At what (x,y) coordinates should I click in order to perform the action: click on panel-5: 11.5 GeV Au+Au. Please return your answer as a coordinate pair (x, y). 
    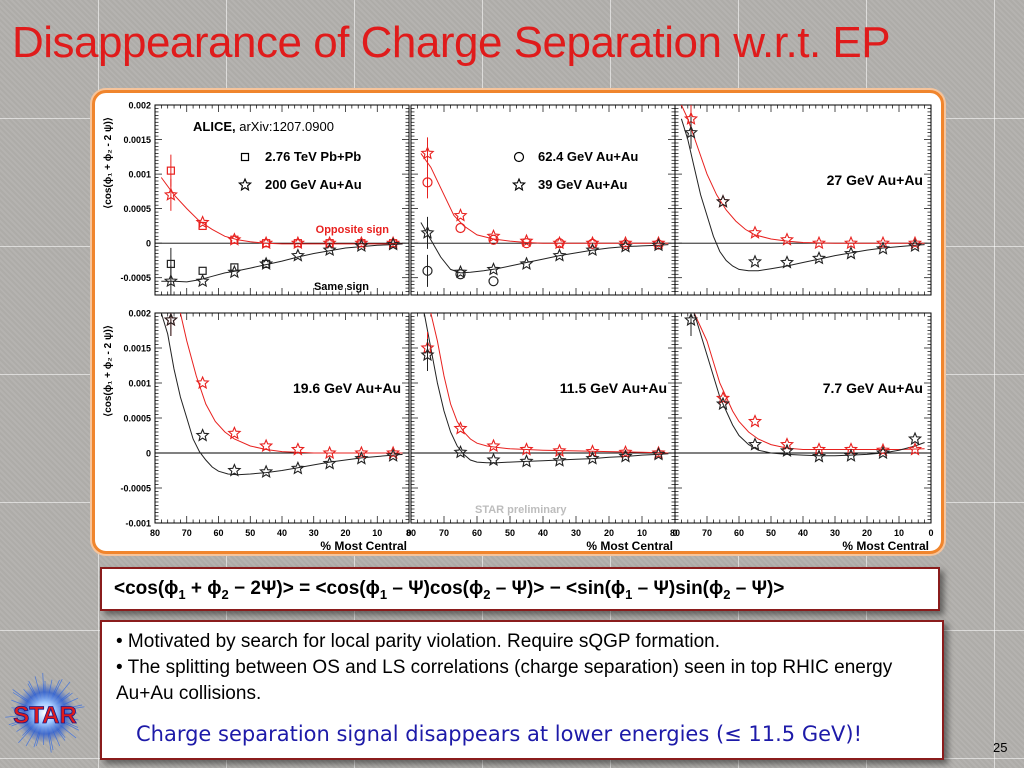
    Looking at the image, I should click on (543, 418).